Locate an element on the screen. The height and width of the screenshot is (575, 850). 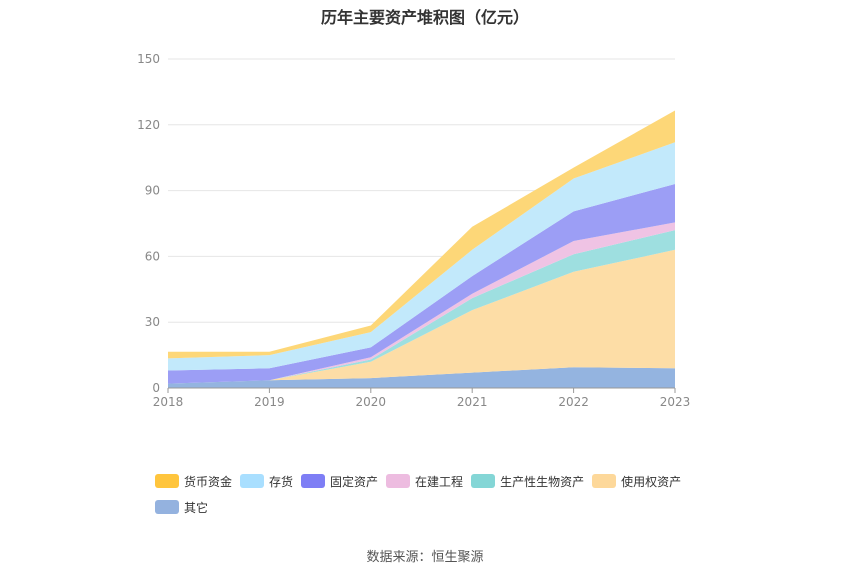
y-tick-label: 150 is located at coordinates (148, 59).